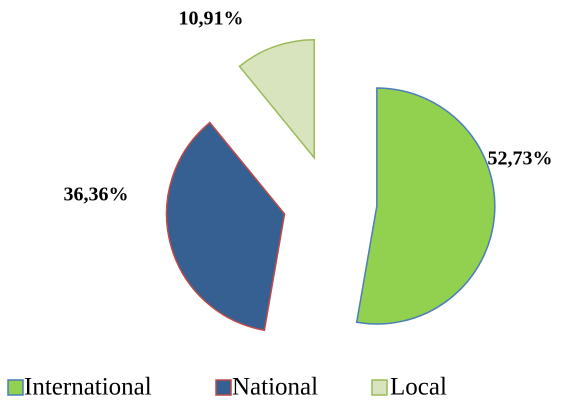 This screenshot has height=408, width=564. I want to click on legend-label: National, so click(275, 387).